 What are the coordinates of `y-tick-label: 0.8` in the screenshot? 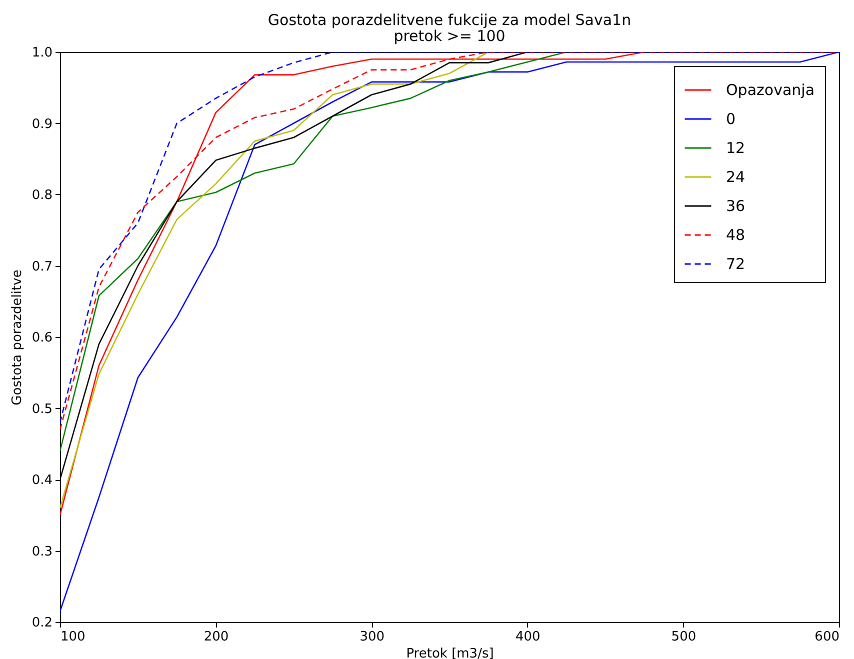 It's located at (42, 195).